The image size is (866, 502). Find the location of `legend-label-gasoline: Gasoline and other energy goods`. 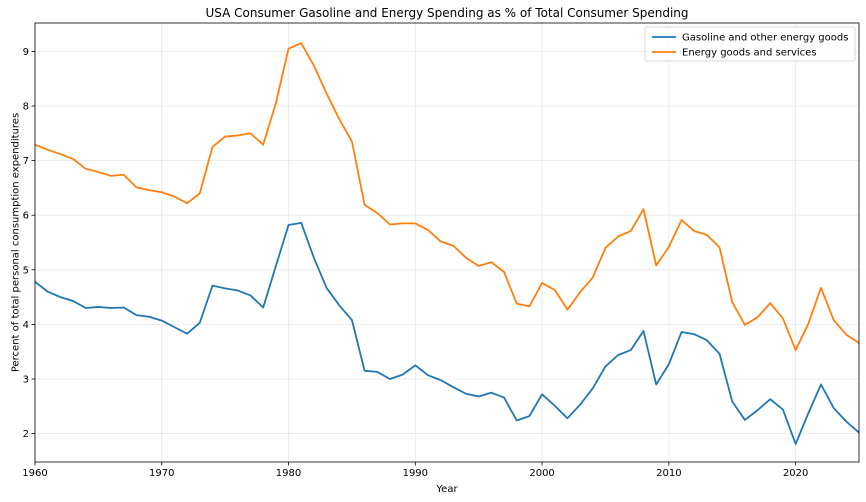

legend-label-gasoline: Gasoline and other energy goods is located at coordinates (765, 38).